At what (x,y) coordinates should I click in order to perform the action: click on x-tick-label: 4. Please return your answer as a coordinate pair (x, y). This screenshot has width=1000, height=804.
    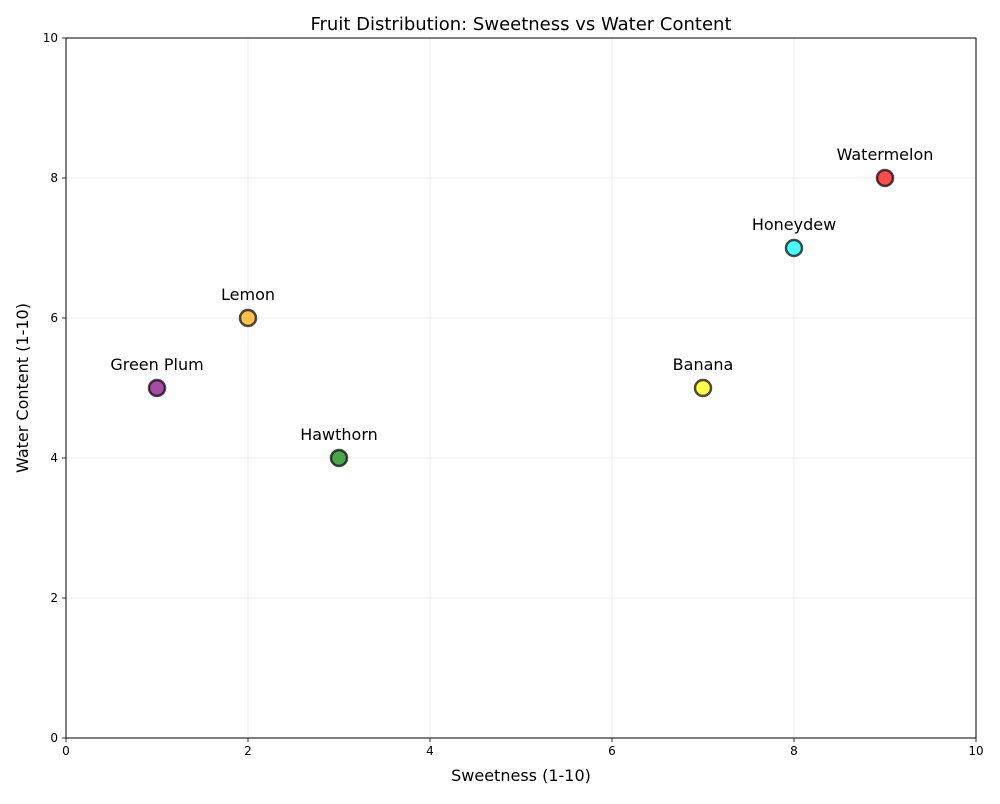
    Looking at the image, I should click on (430, 751).